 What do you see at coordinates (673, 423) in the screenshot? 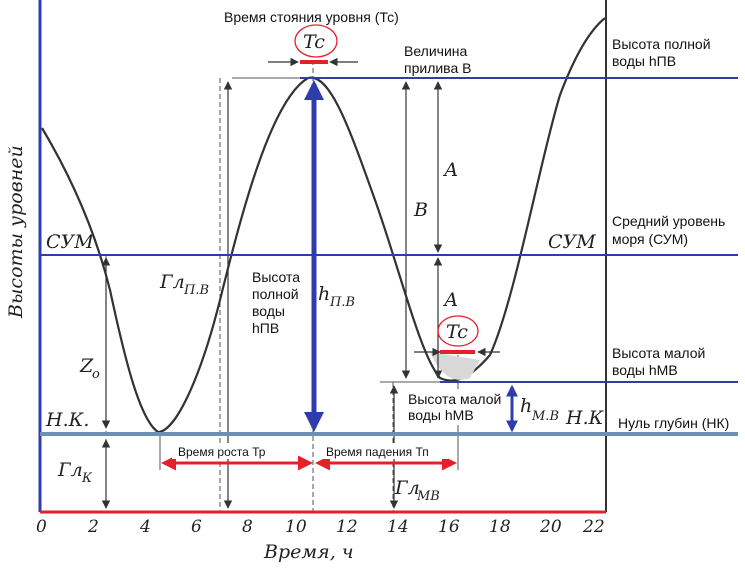
I see `zero-depth-label: Нуль глубин (НК)` at bounding box center [673, 423].